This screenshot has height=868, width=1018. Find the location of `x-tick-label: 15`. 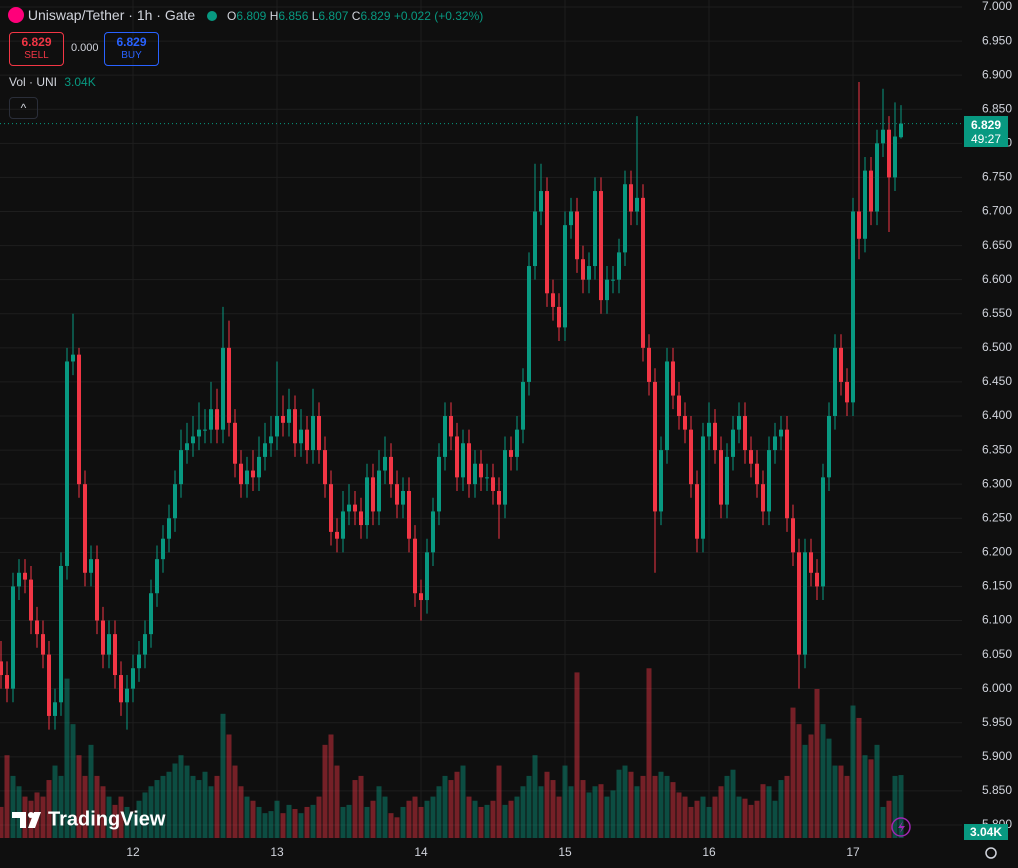

x-tick-label: 15 is located at coordinates (565, 852).